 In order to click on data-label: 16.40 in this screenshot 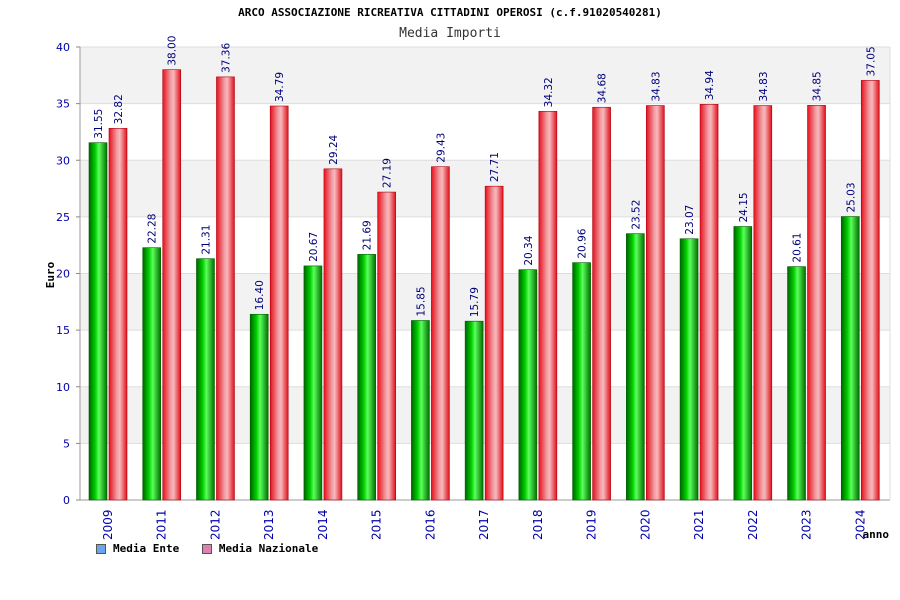, I will do `click(260, 295)`.